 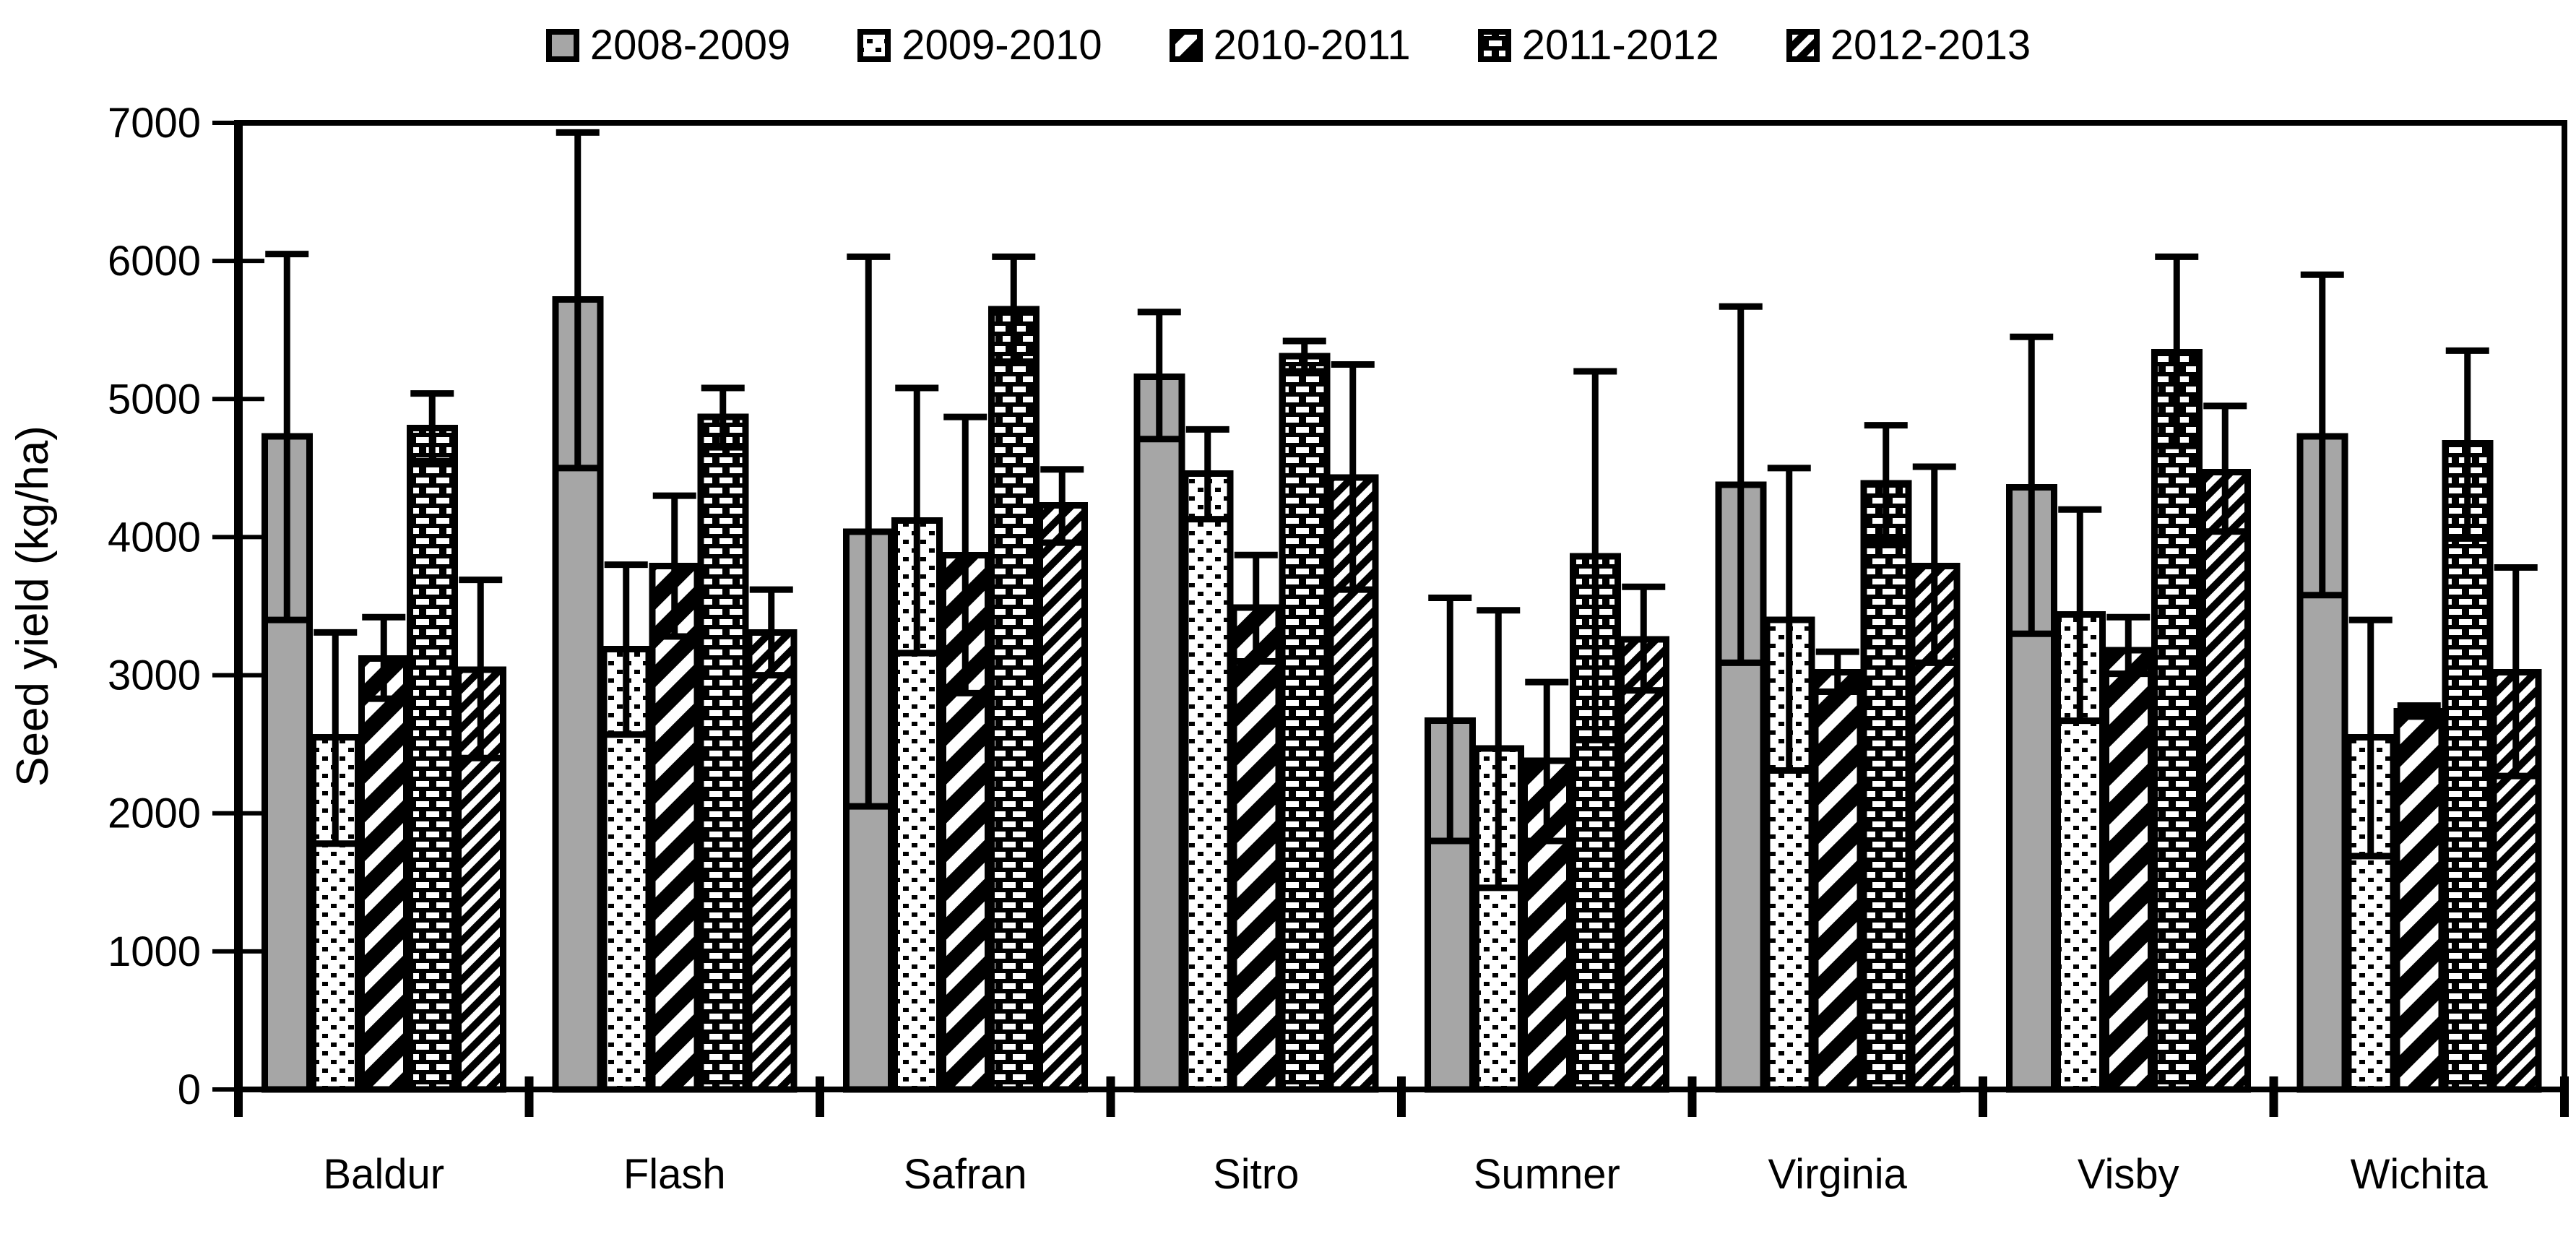 I want to click on bar-sitro-2008-2009, so click(x=1159, y=733).